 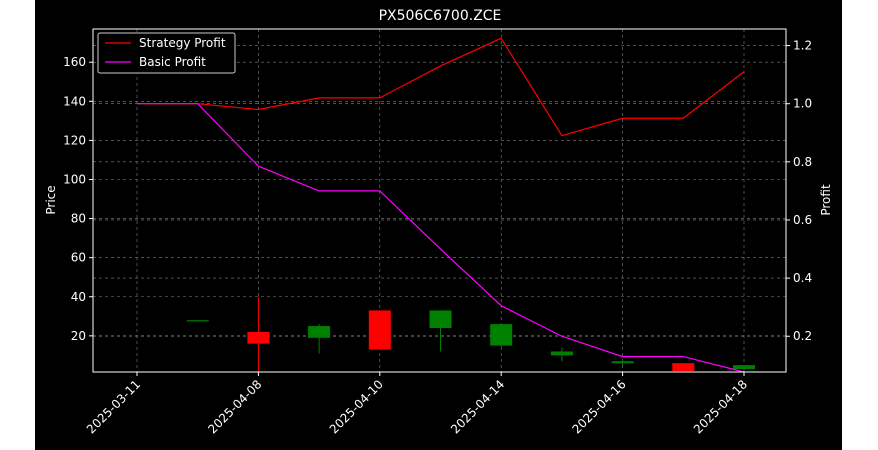 I want to click on y-tick-label: 120, so click(x=74, y=140).